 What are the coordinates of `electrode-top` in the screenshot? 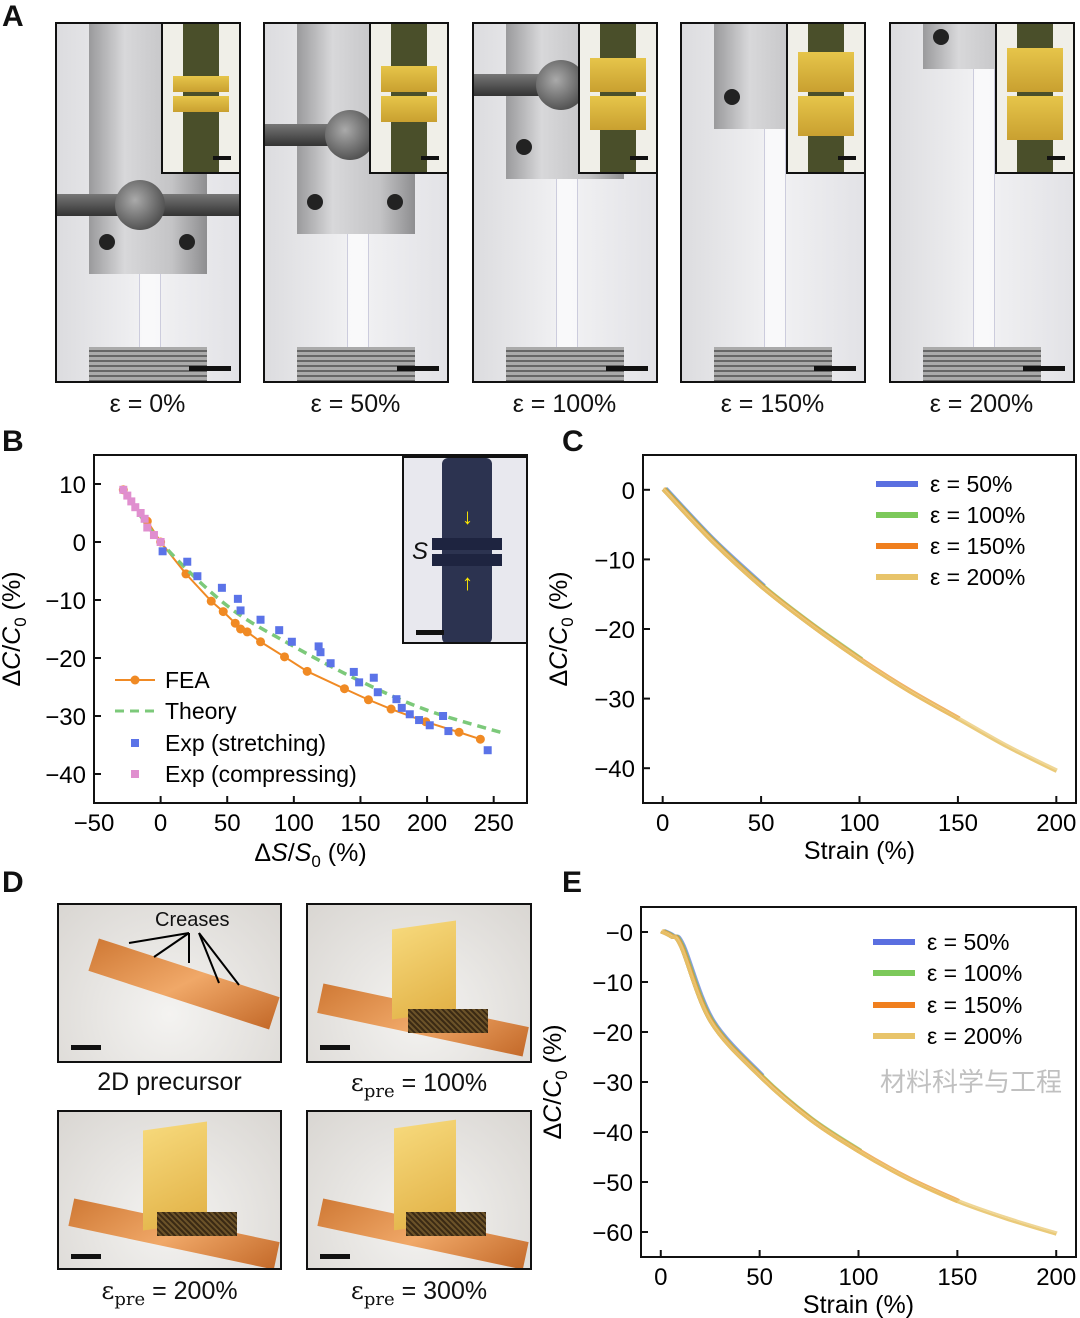 It's located at (467, 544).